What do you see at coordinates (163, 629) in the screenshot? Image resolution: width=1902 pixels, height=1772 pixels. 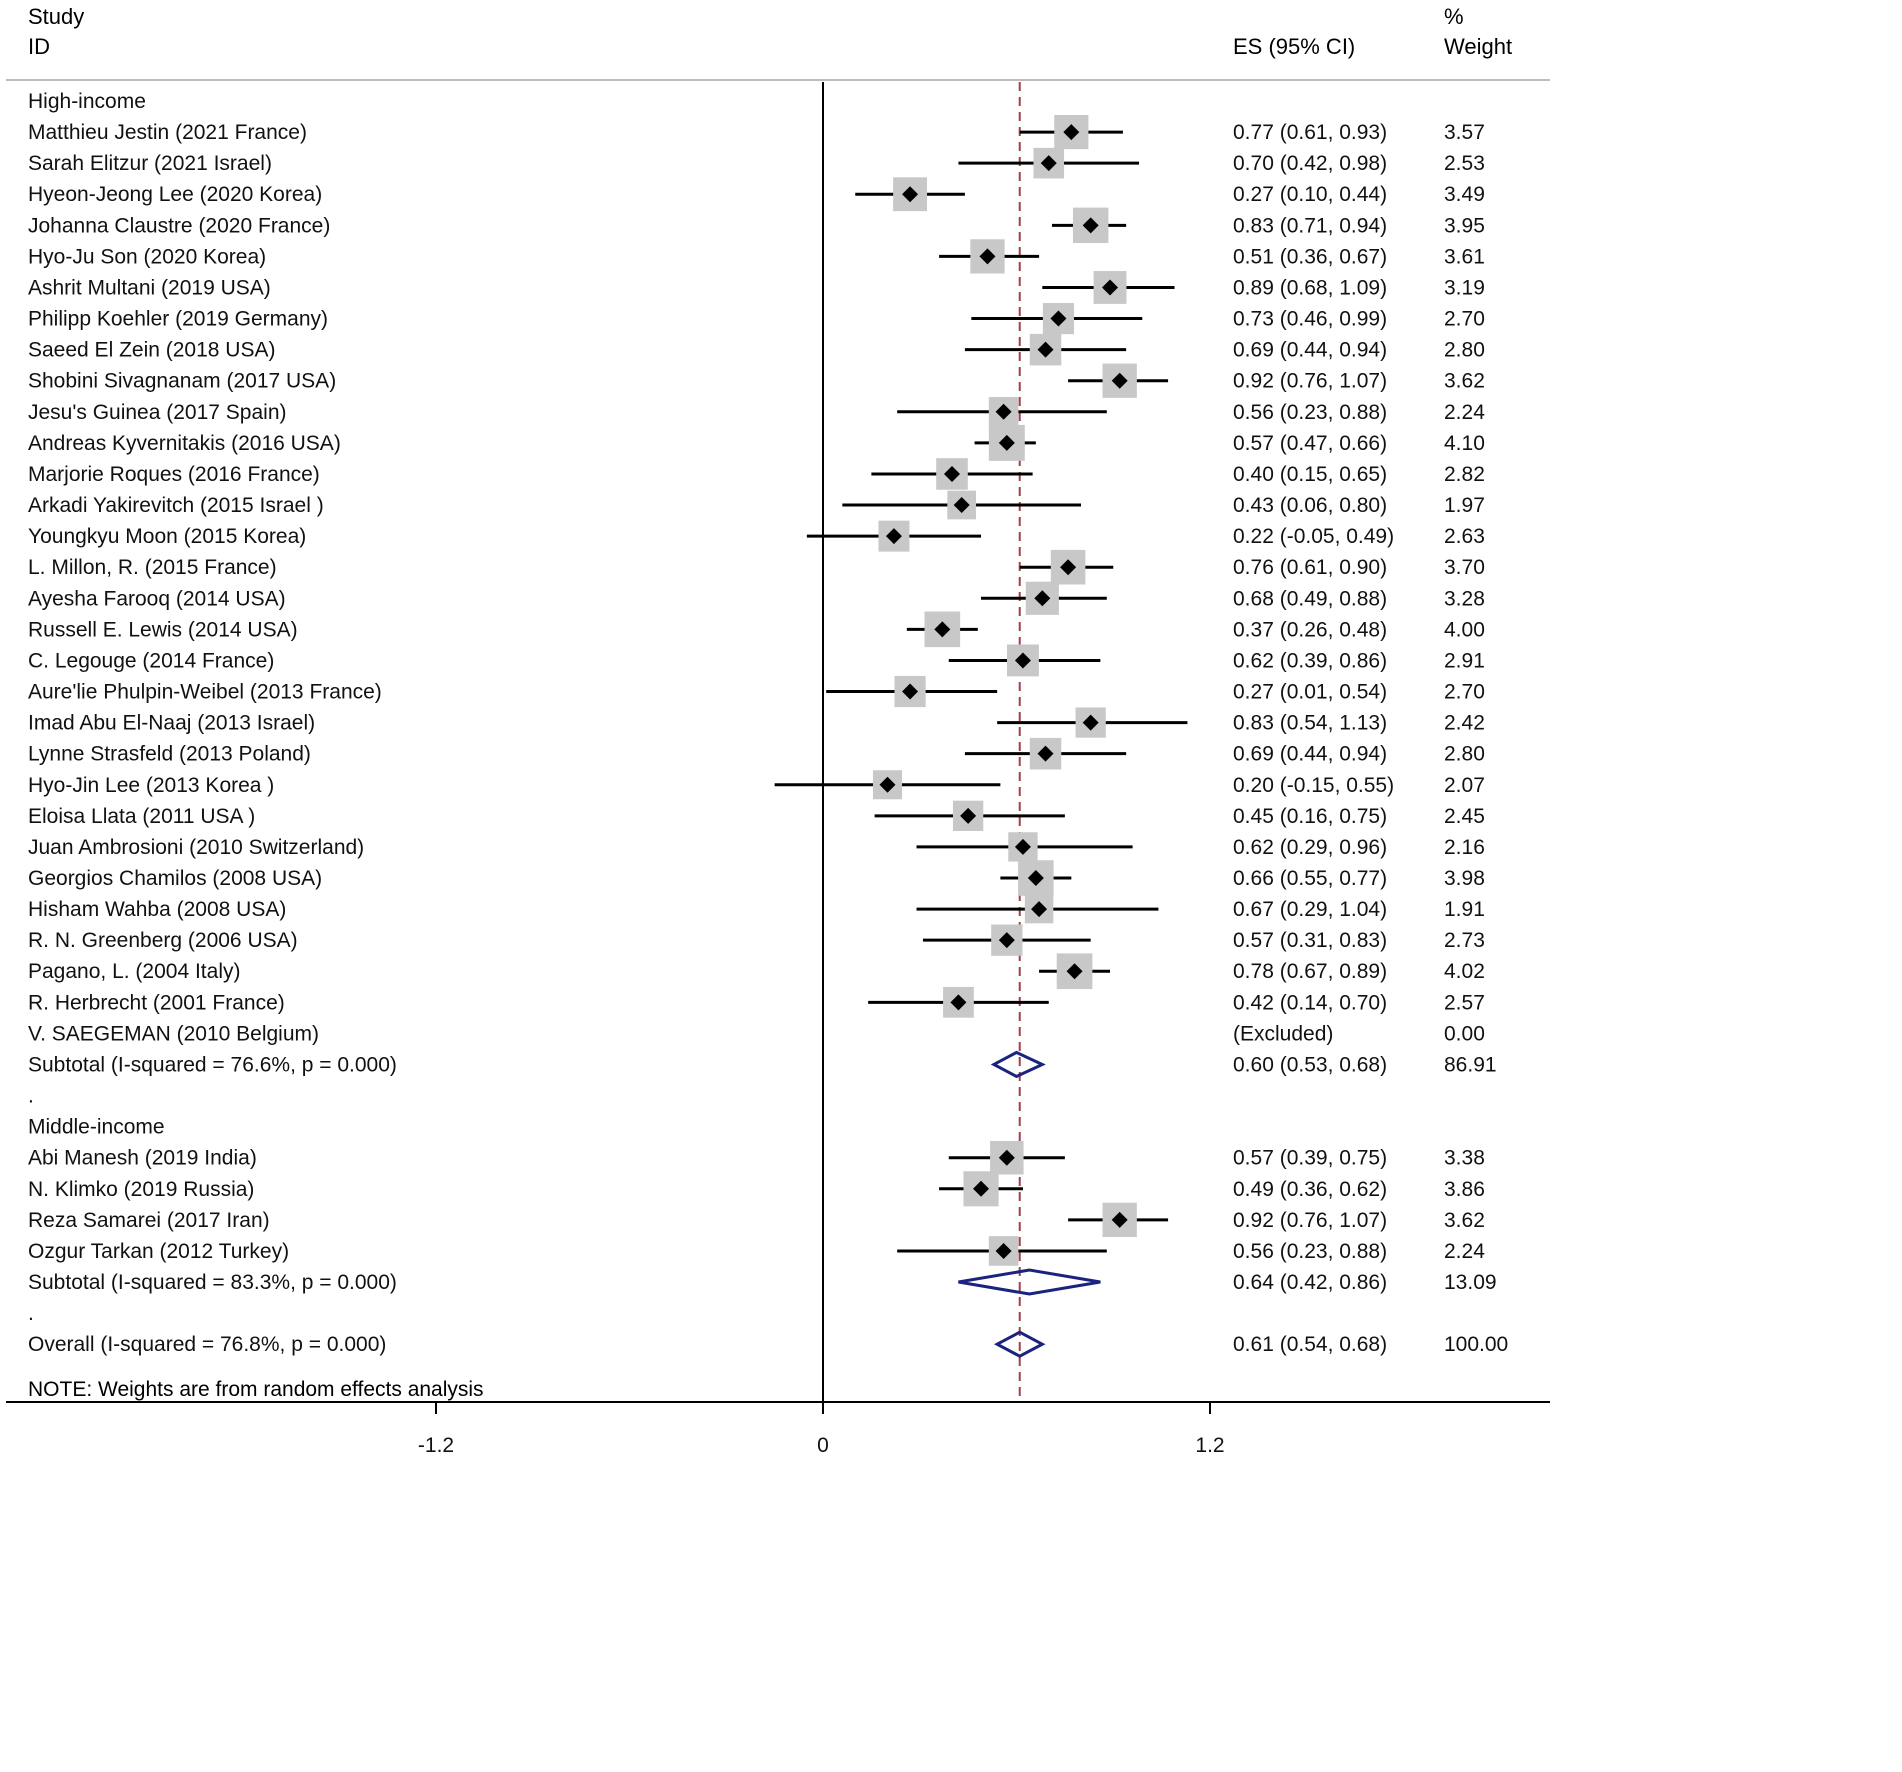 I see `study-label: Russell E. Lewis (2014 USA)` at bounding box center [163, 629].